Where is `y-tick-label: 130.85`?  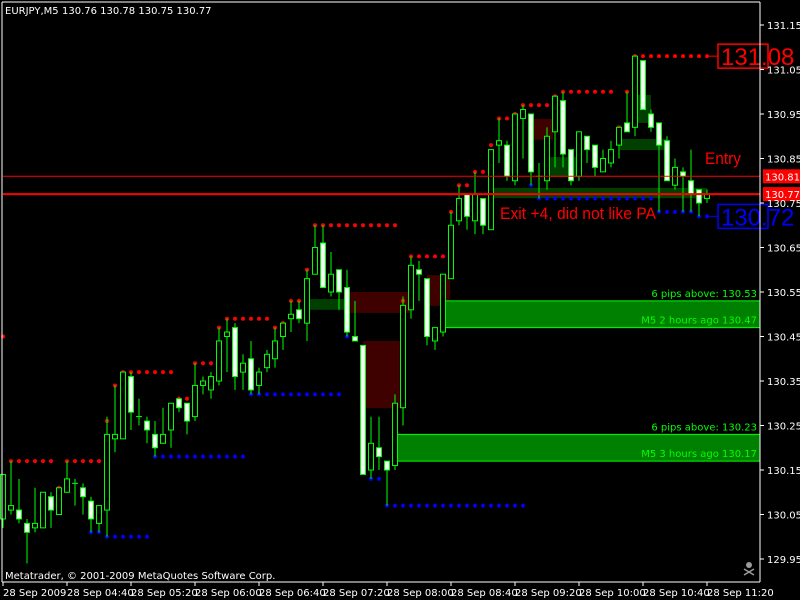
y-tick-label: 130.85 is located at coordinates (783, 160).